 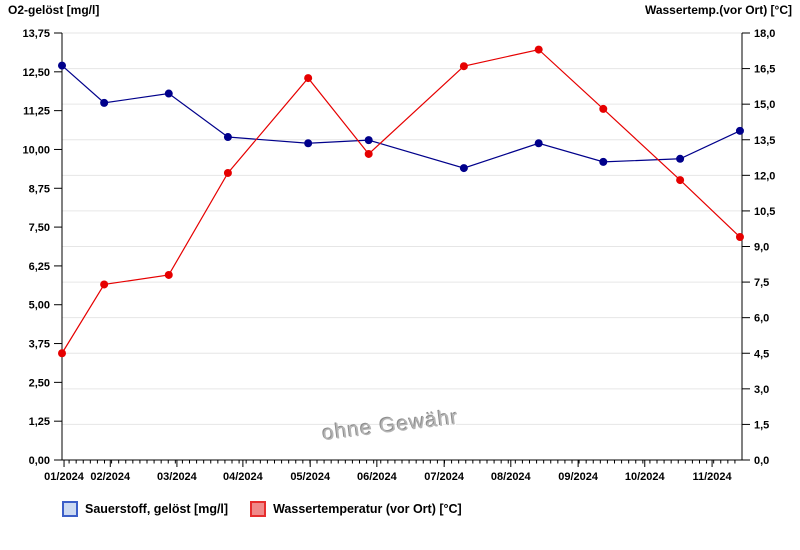 What do you see at coordinates (39, 189) in the screenshot?
I see `y-tick-label-left: 8,75` at bounding box center [39, 189].